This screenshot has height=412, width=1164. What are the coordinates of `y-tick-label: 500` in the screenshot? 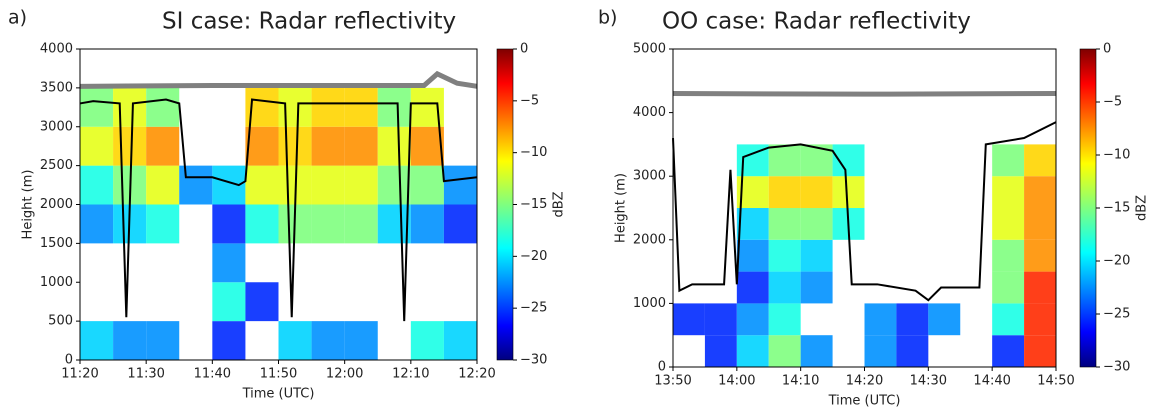 It's located at (60, 321).